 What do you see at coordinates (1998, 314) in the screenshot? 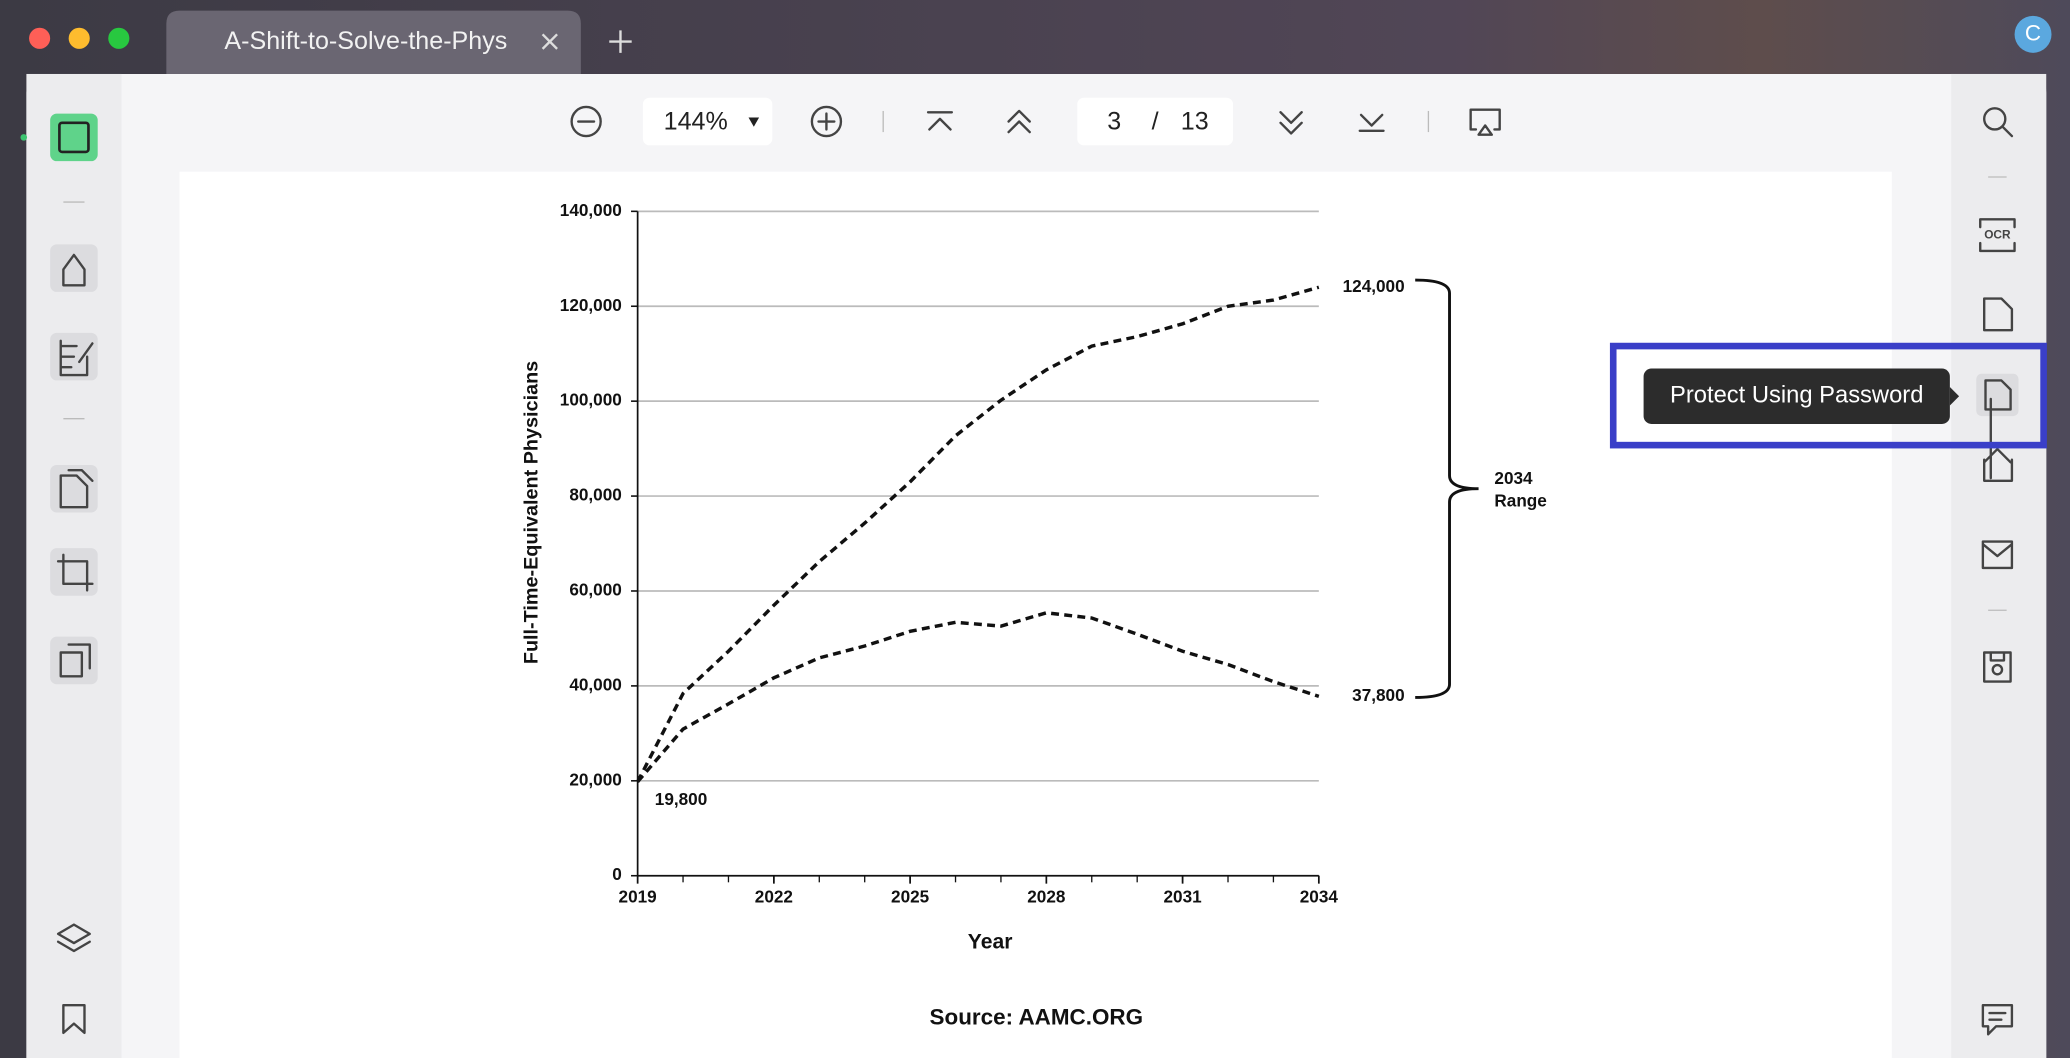
I see `convert` at bounding box center [1998, 314].